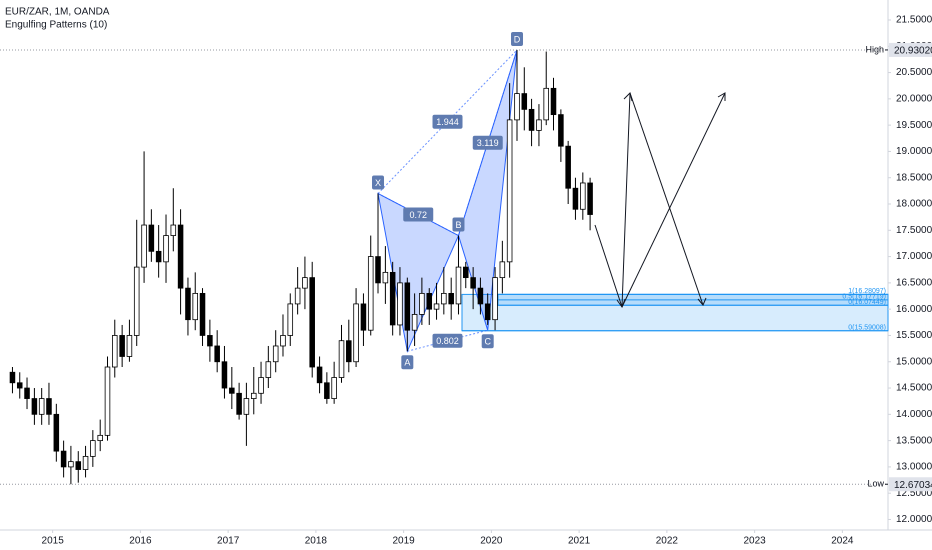 The height and width of the screenshot is (550, 932). Describe the element at coordinates (914, 493) in the screenshot. I see `y-tick-label: 12.50000` at that location.